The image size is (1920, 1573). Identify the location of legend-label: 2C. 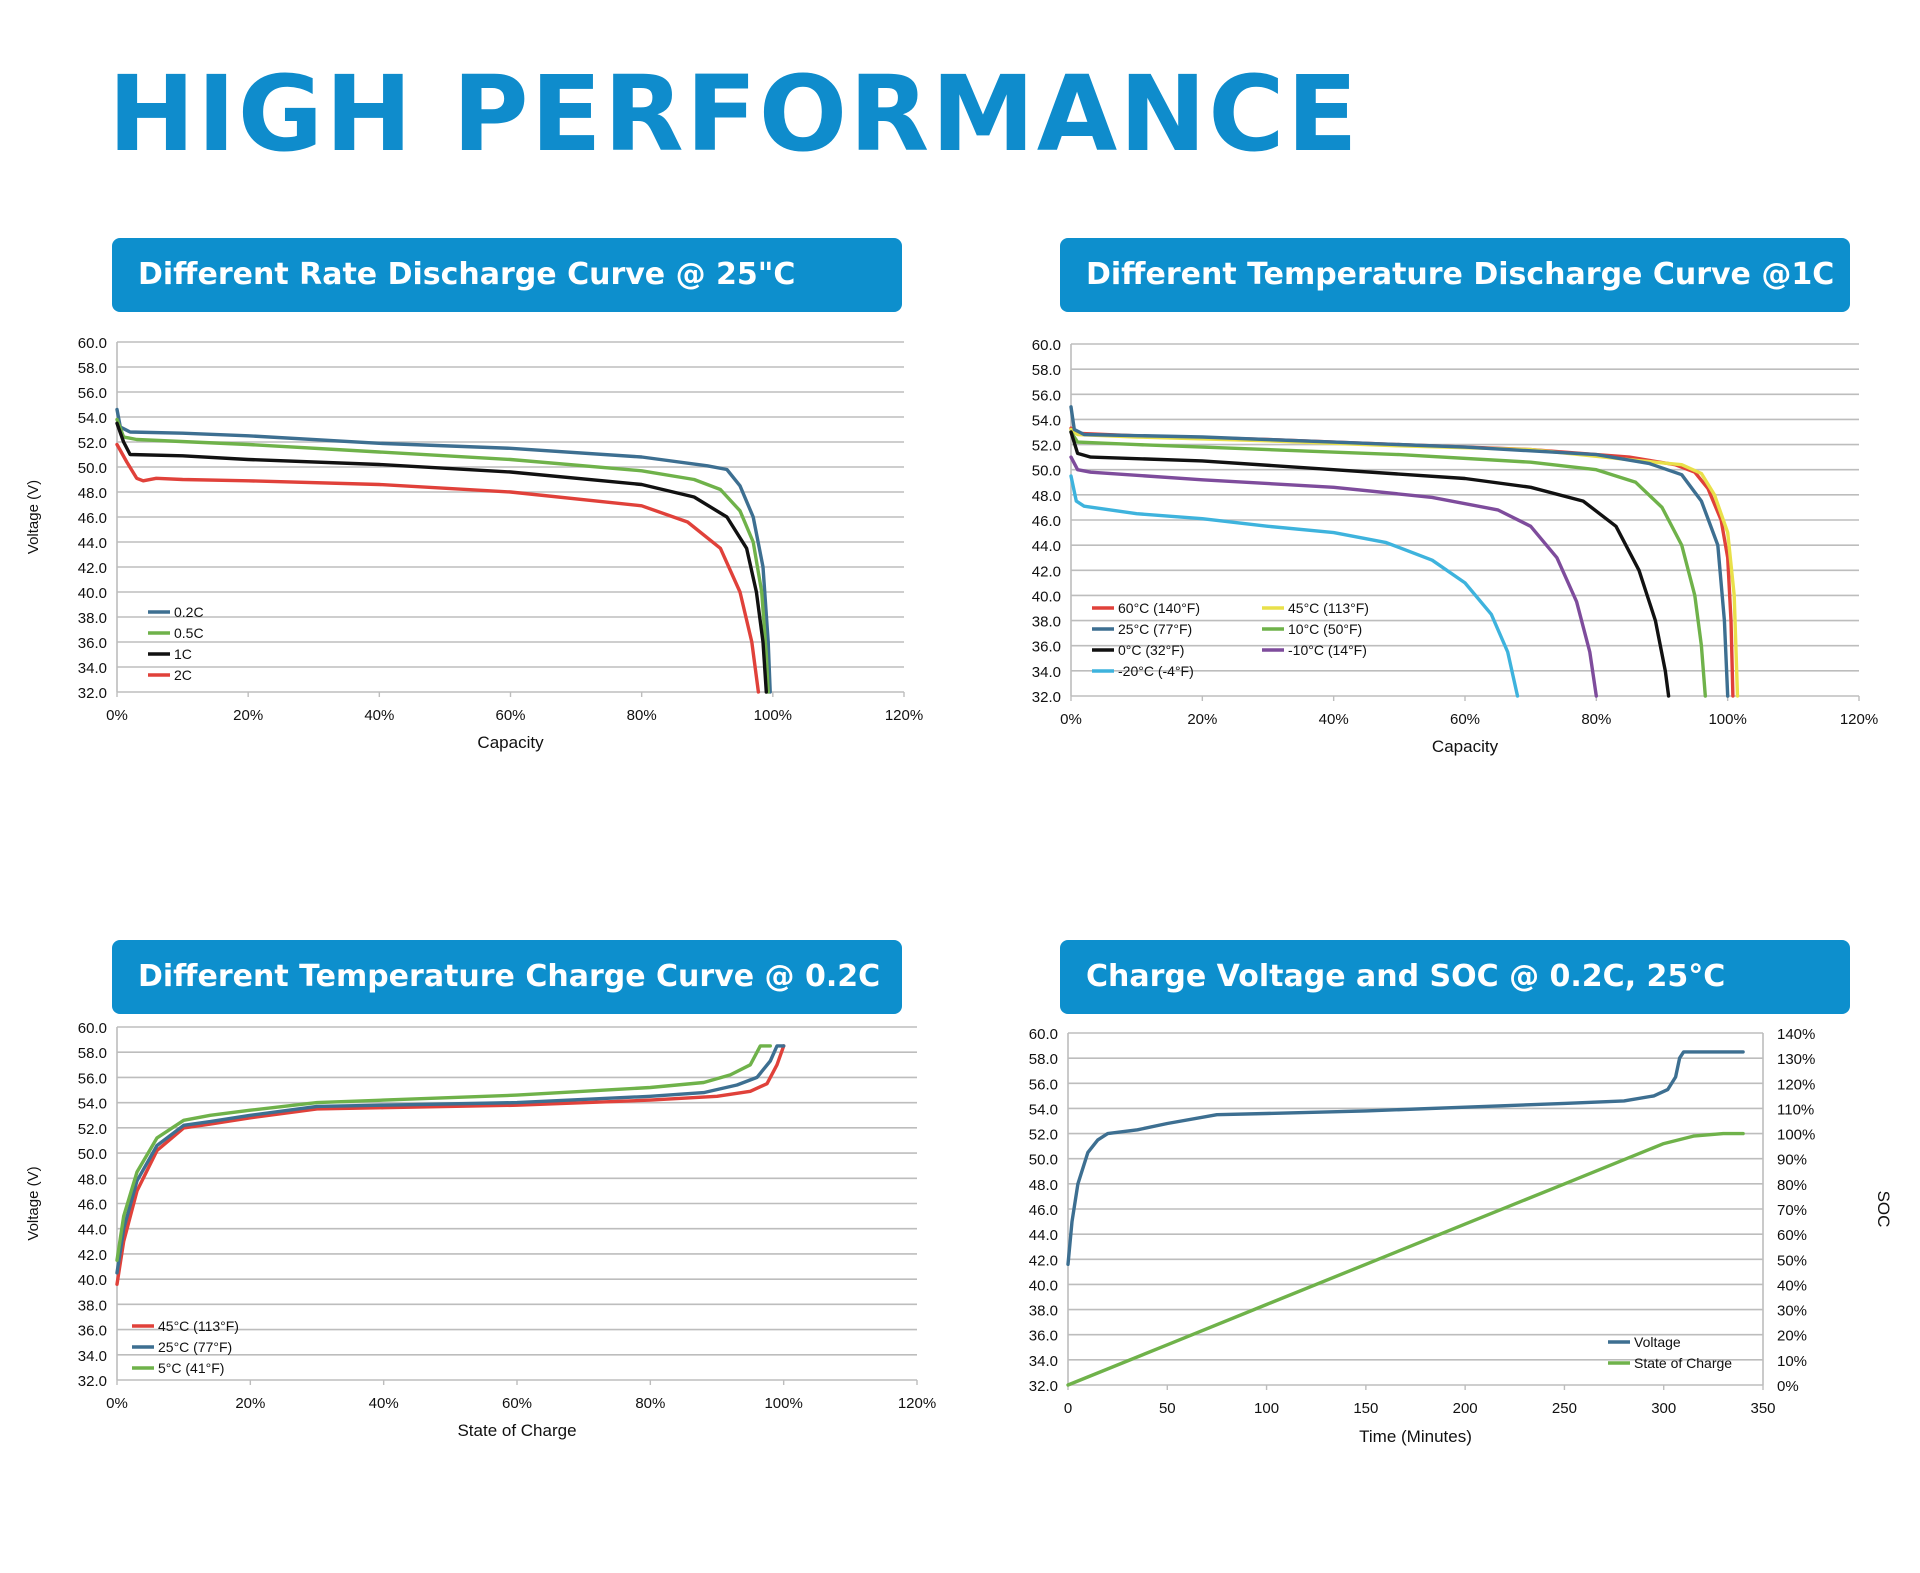
(183, 675).